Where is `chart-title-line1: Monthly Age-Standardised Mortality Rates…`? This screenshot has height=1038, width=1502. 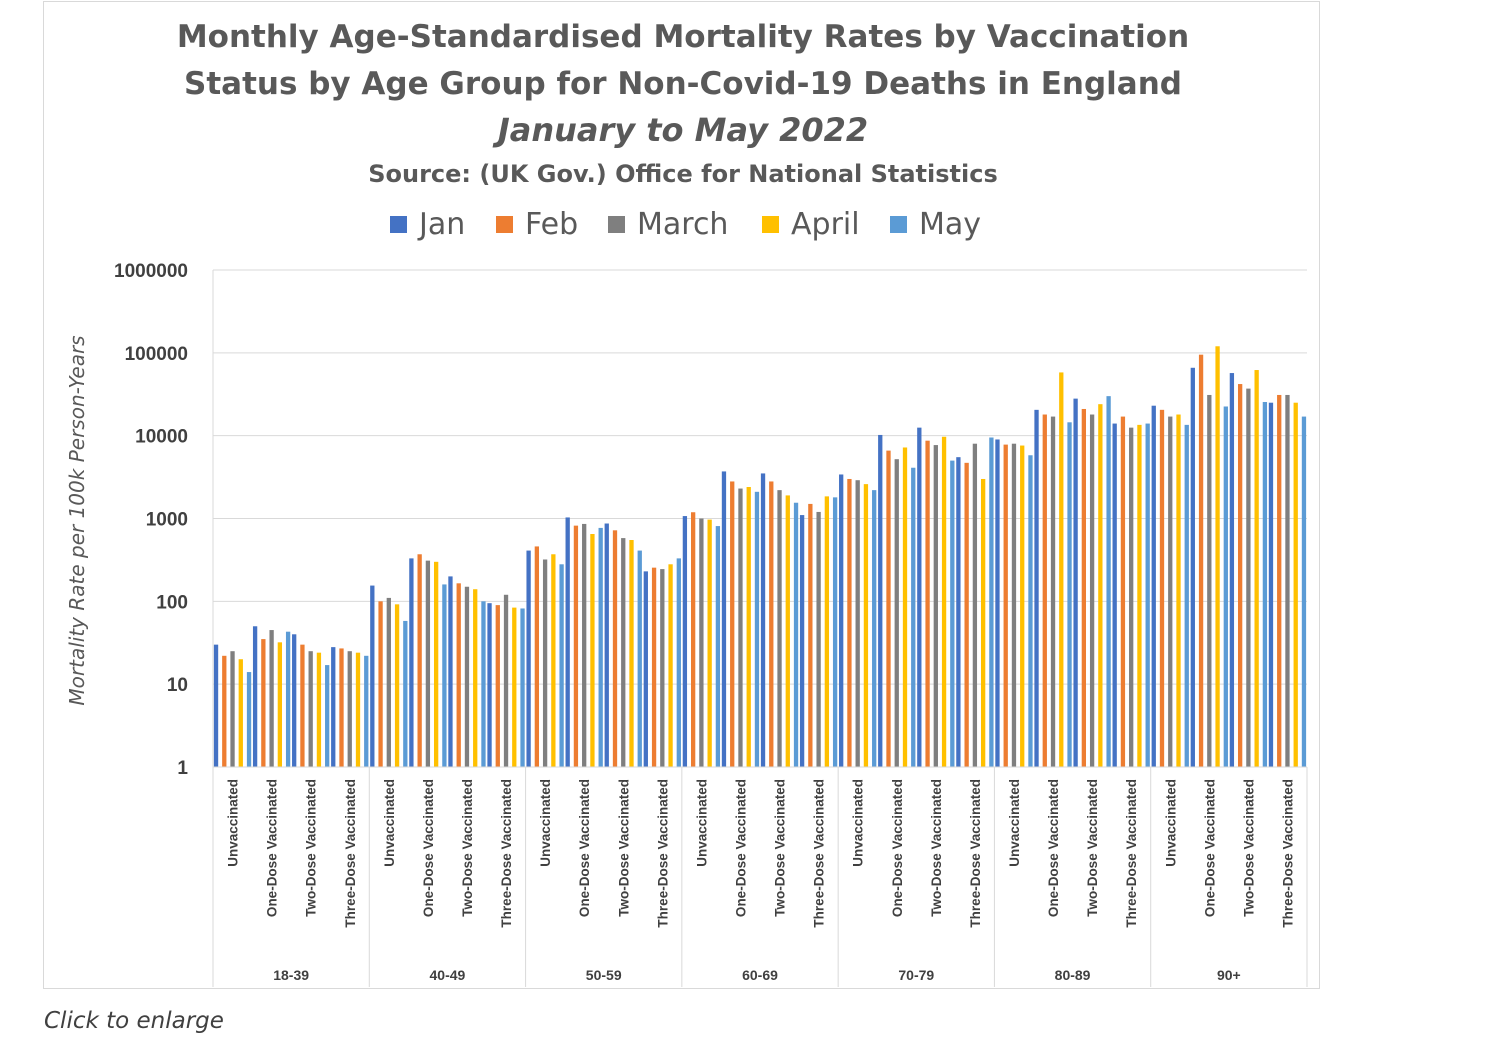
chart-title-line1: Monthly Age-Standardised Mortality Rates… is located at coordinates (683, 37).